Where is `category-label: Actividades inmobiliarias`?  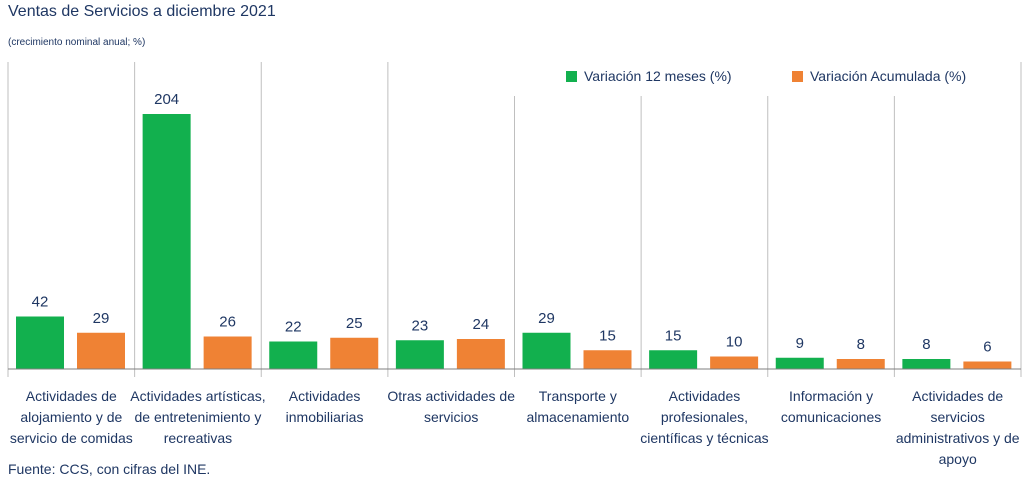
category-label: Actividades inmobiliarias is located at coordinates (325, 406).